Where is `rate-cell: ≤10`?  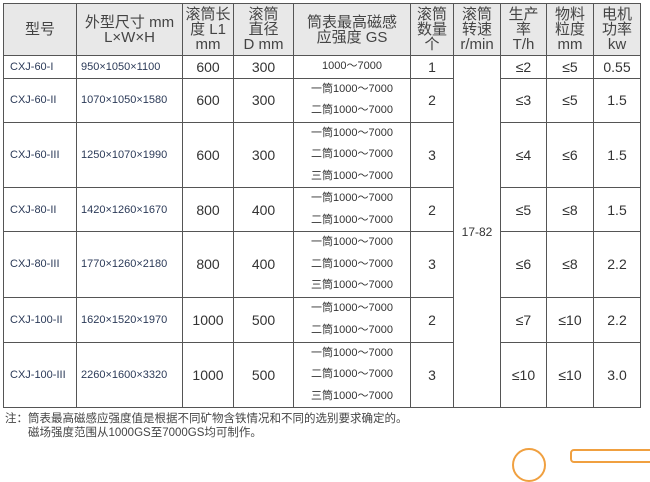 rate-cell: ≤10 is located at coordinates (523, 374).